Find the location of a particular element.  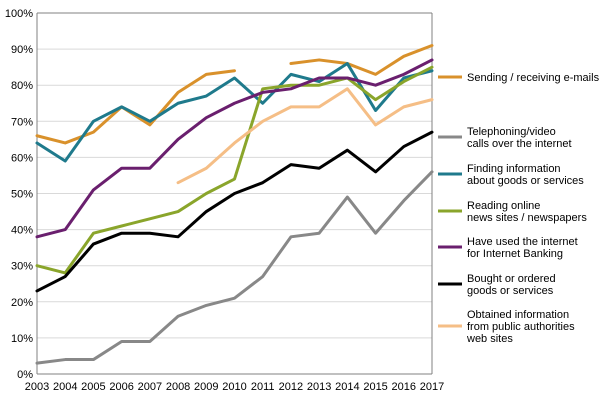

y-tick-label: 10% is located at coordinates (22, 339).